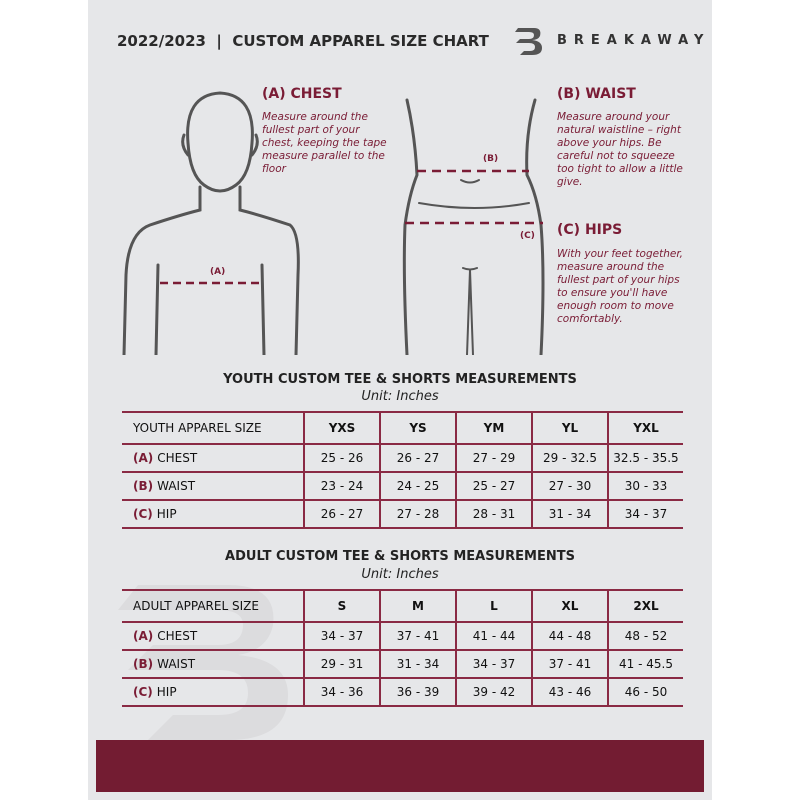 The image size is (800, 800). I want to click on cell: 39 - 42, so click(493, 692).